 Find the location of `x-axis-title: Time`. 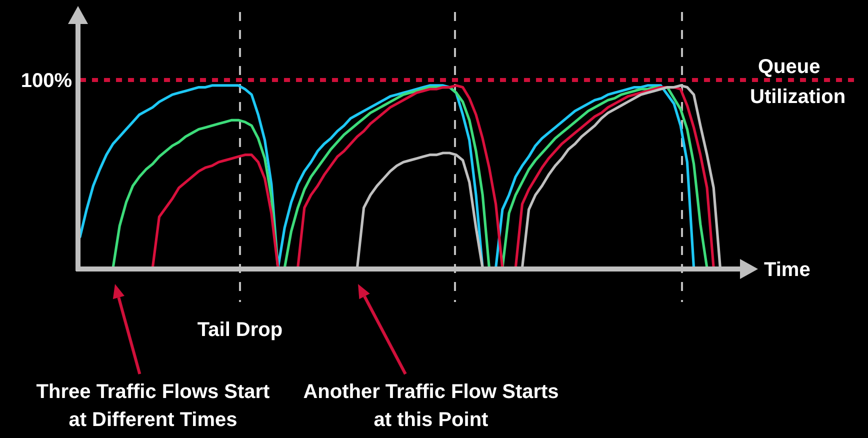

x-axis-title: Time is located at coordinates (787, 270).